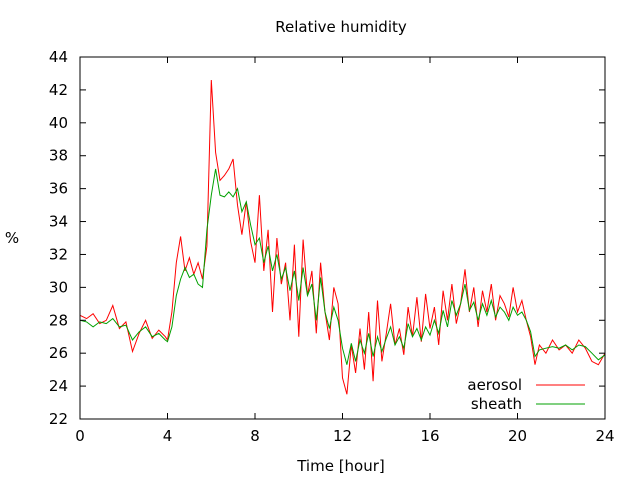  I want to click on y-tick-label: 44, so click(58, 57).